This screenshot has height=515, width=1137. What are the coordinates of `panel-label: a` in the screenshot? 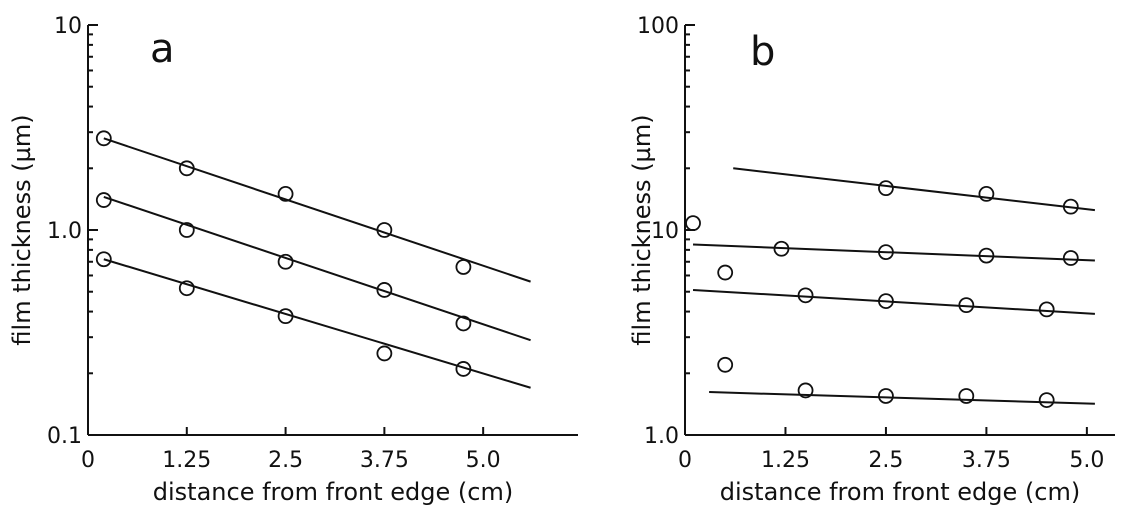 It's located at (162, 49).